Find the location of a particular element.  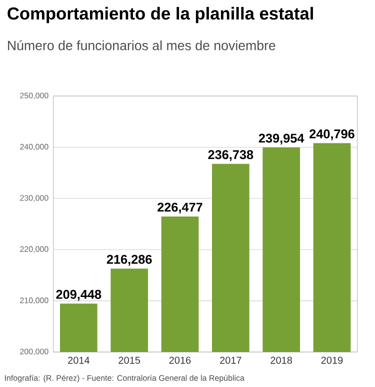

y-tick-label: 250,000 is located at coordinates (34, 96).